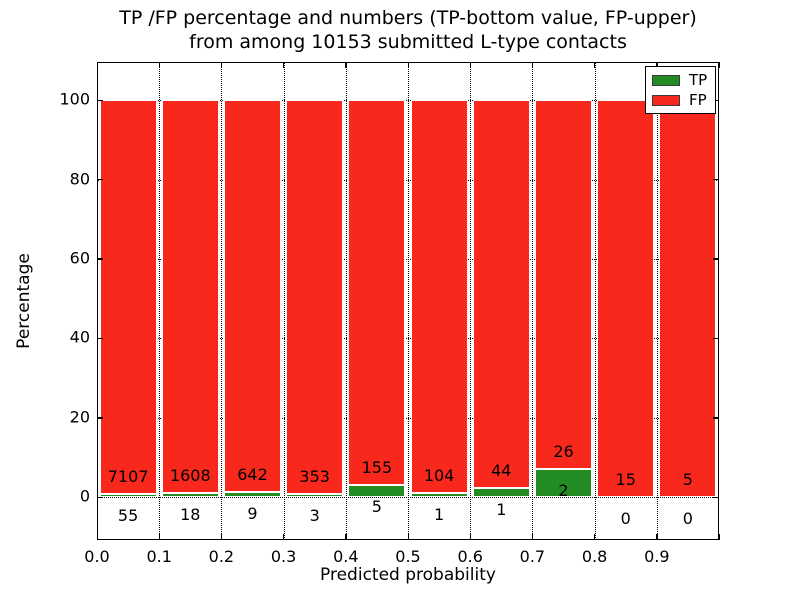  Describe the element at coordinates (190, 475) in the screenshot. I see `fp-count-label: 1608` at that location.